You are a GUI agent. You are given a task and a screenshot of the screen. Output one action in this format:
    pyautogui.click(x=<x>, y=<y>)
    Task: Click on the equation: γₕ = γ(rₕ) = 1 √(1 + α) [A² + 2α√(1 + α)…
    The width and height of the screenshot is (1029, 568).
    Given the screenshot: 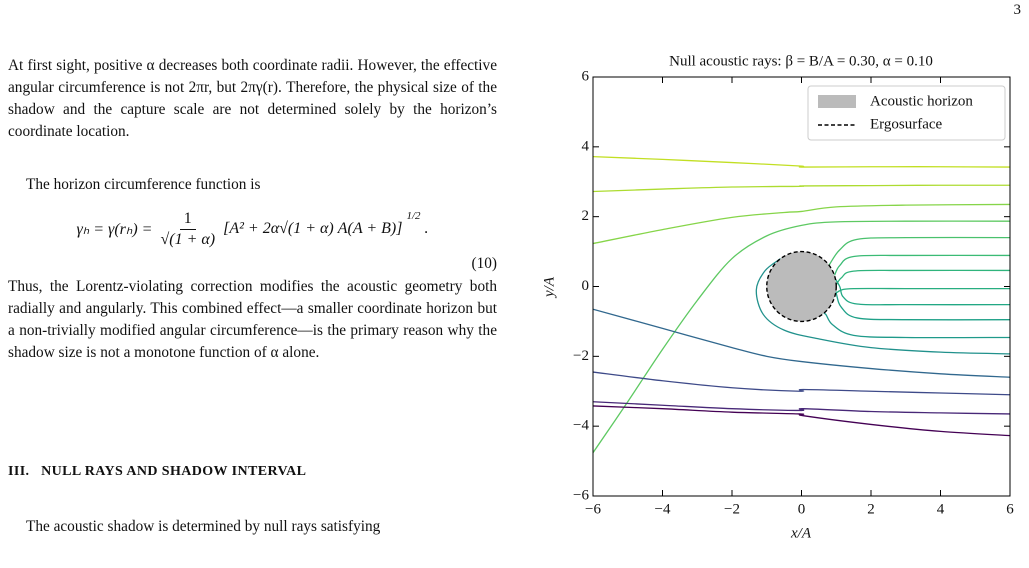 What is the action you would take?
    pyautogui.click(x=252, y=229)
    